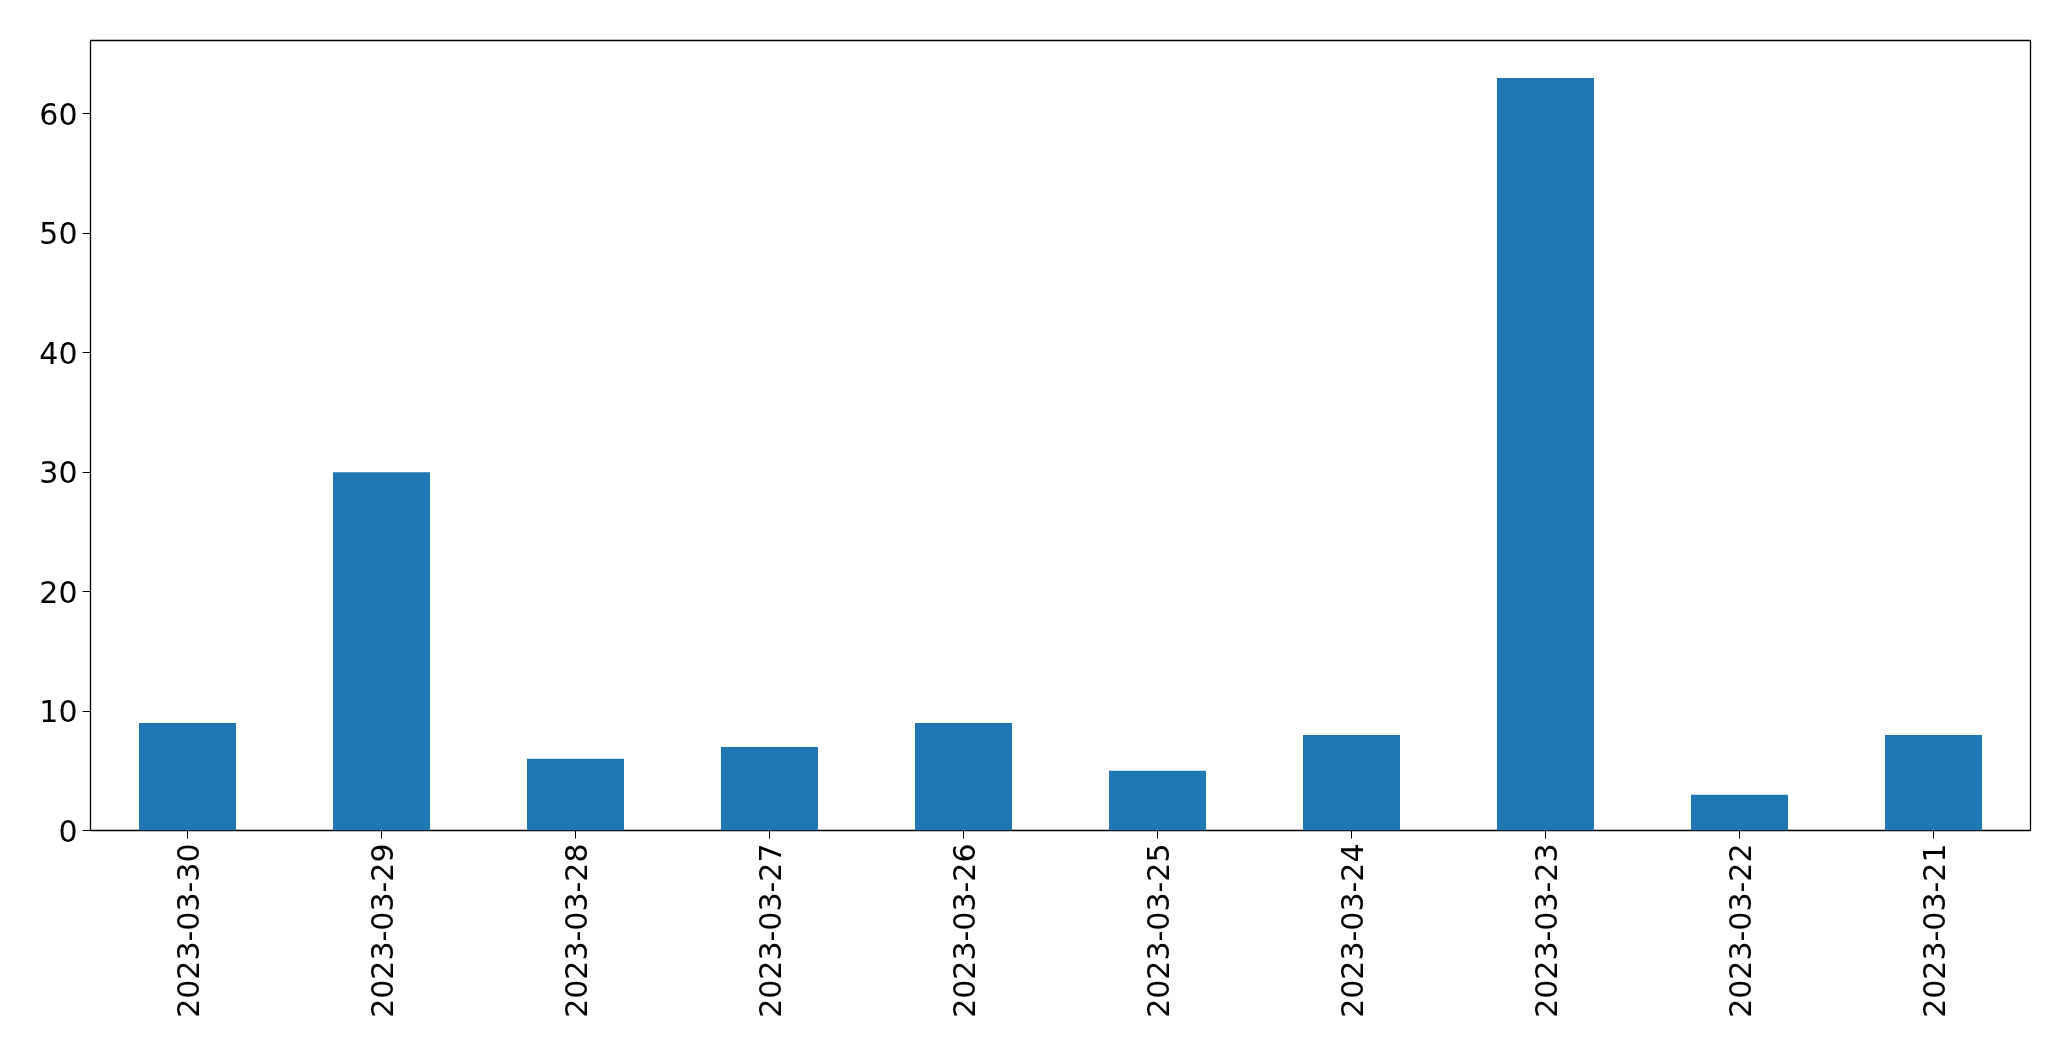 The height and width of the screenshot is (1061, 2071). Describe the element at coordinates (1158, 930) in the screenshot. I see `x-tick-label: 2023-03-25` at that location.